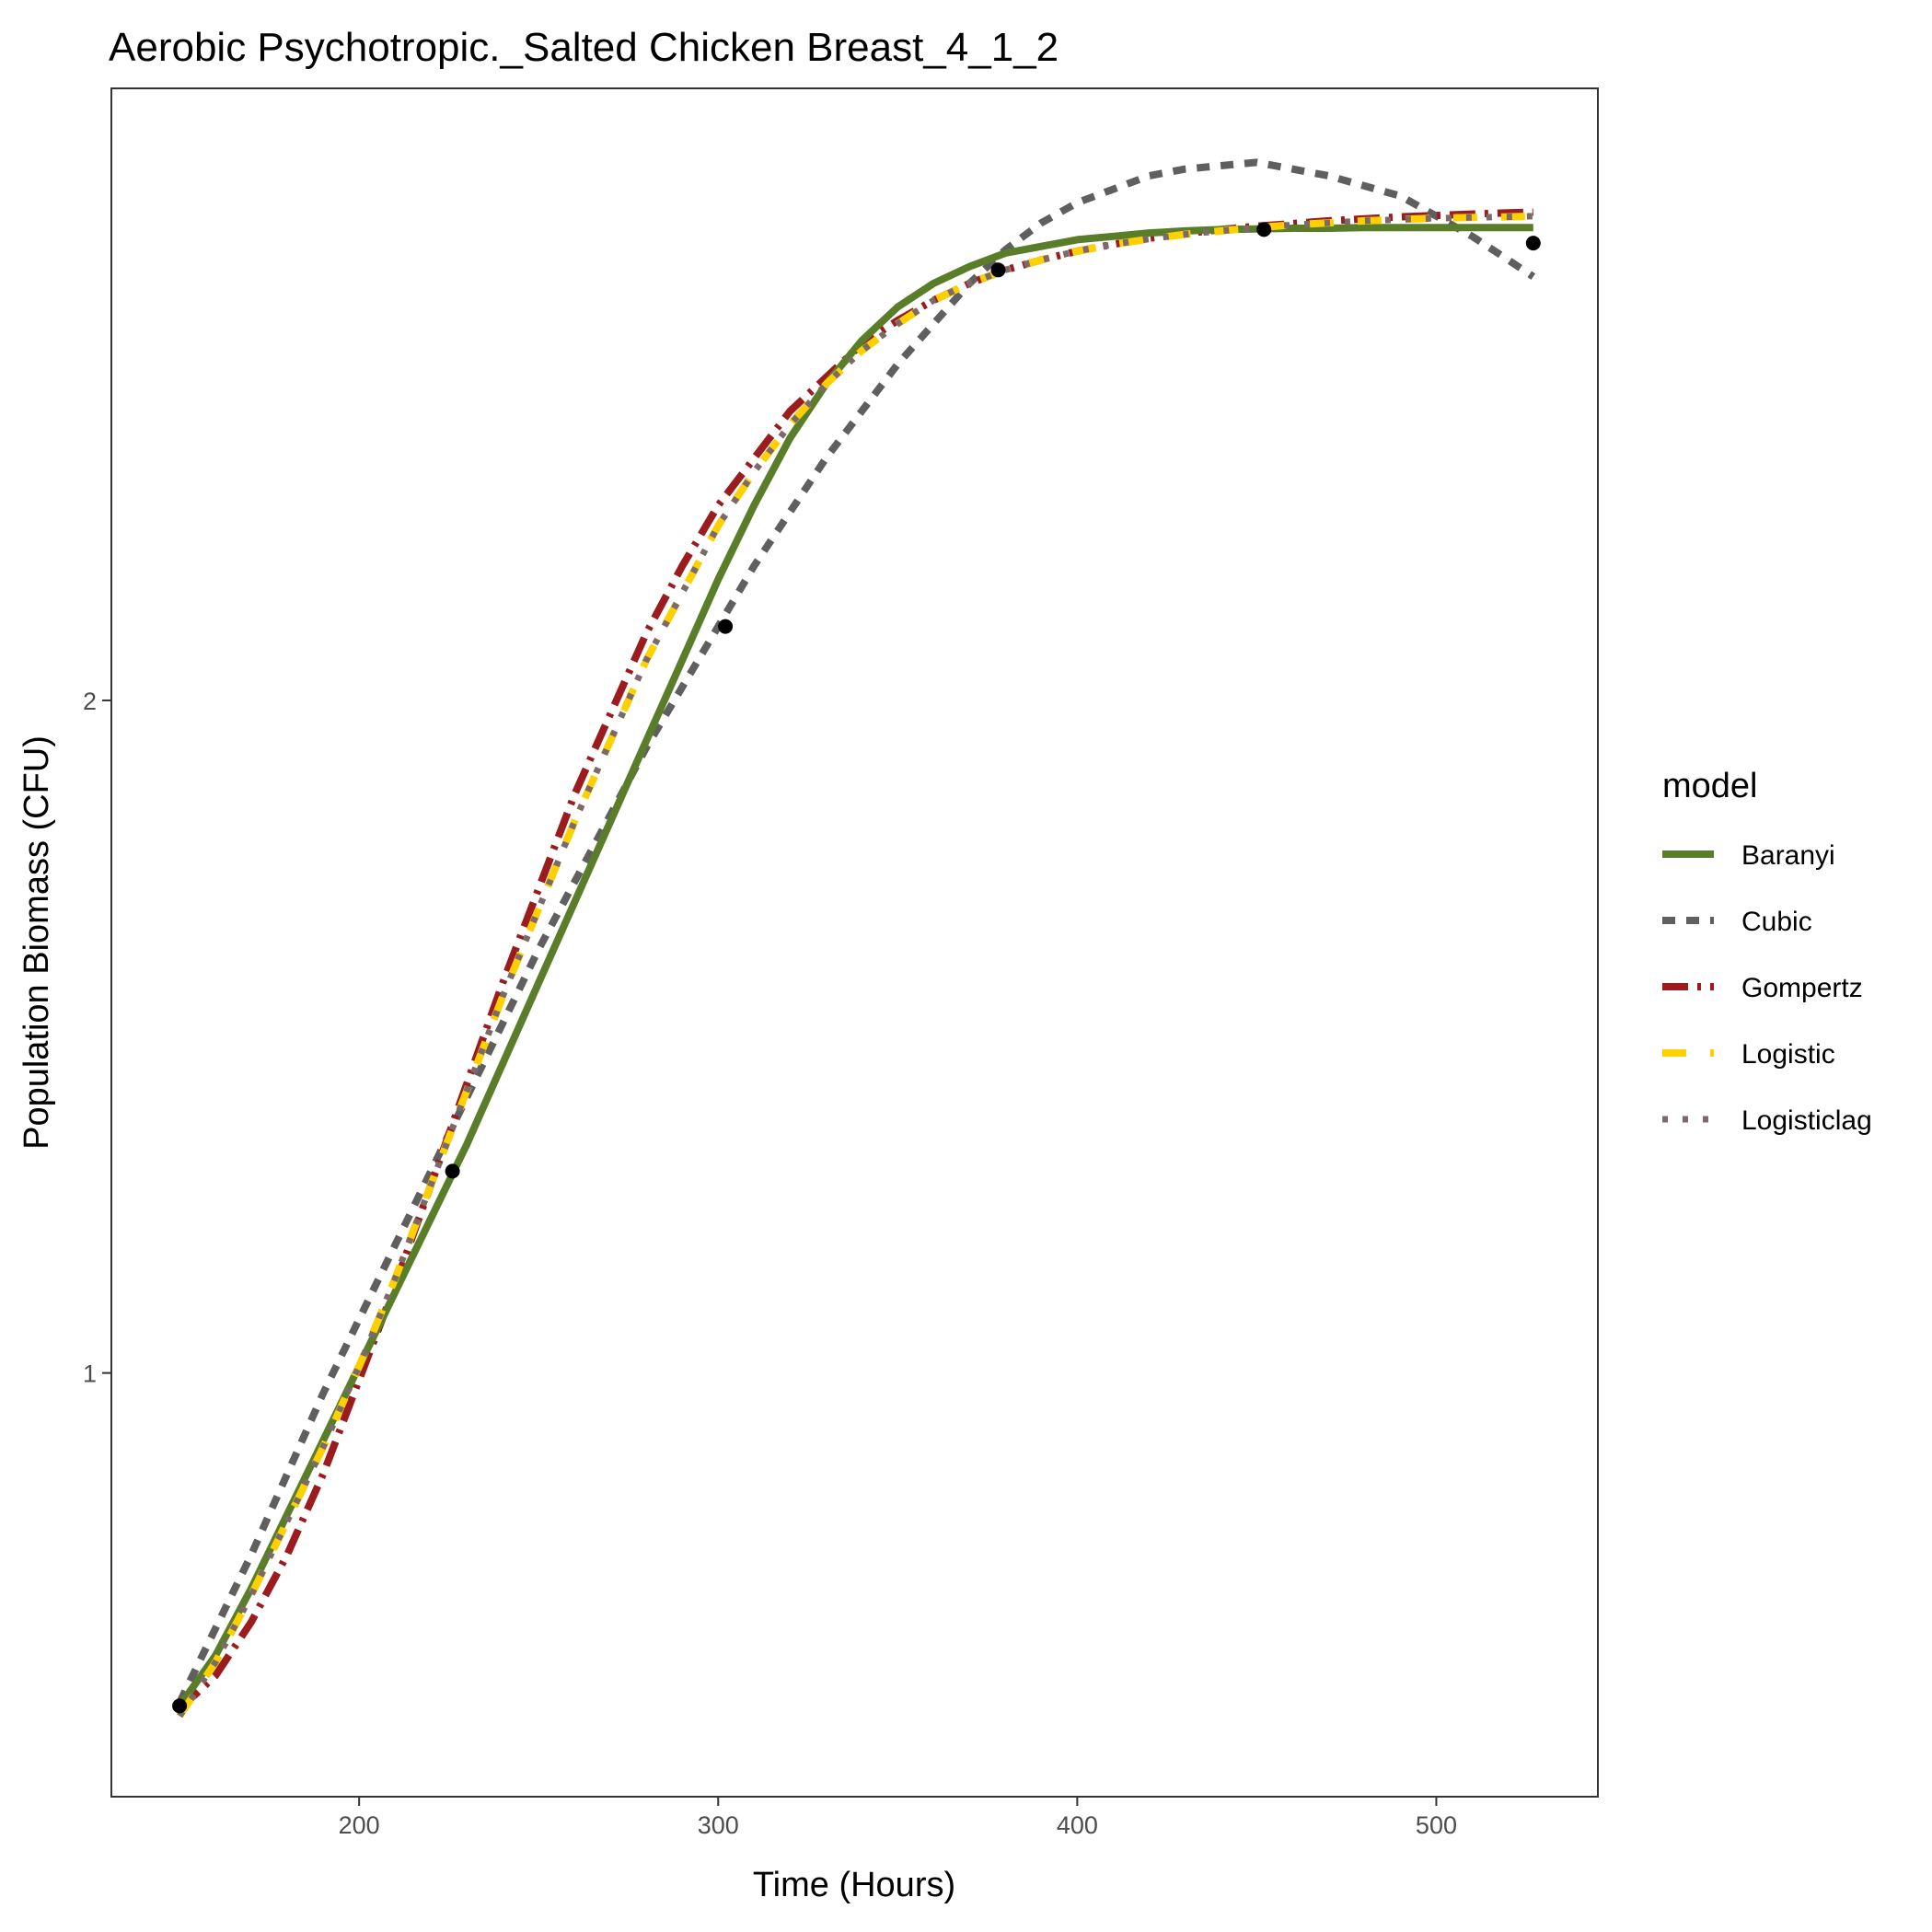  I want to click on y-tick-label: 1, so click(90, 1374).